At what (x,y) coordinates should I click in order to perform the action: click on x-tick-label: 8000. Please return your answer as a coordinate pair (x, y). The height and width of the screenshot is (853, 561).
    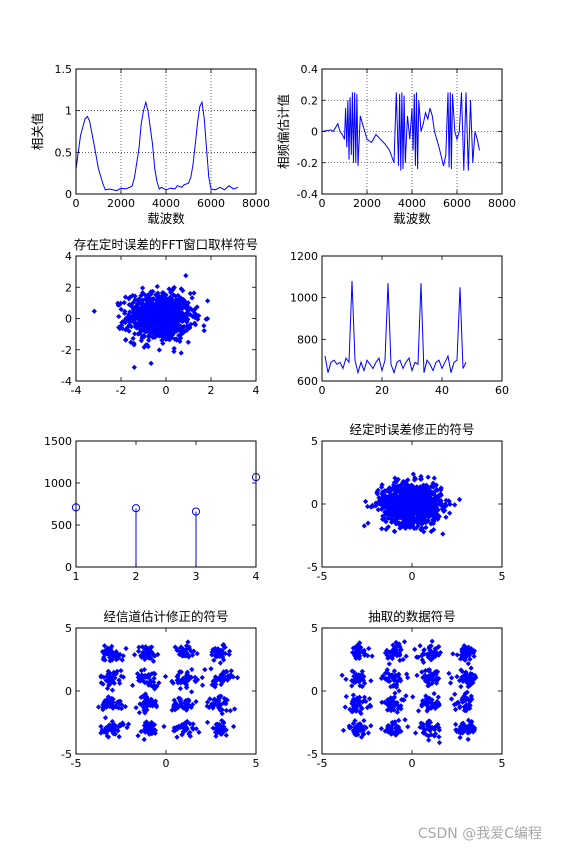
    Looking at the image, I should click on (256, 203).